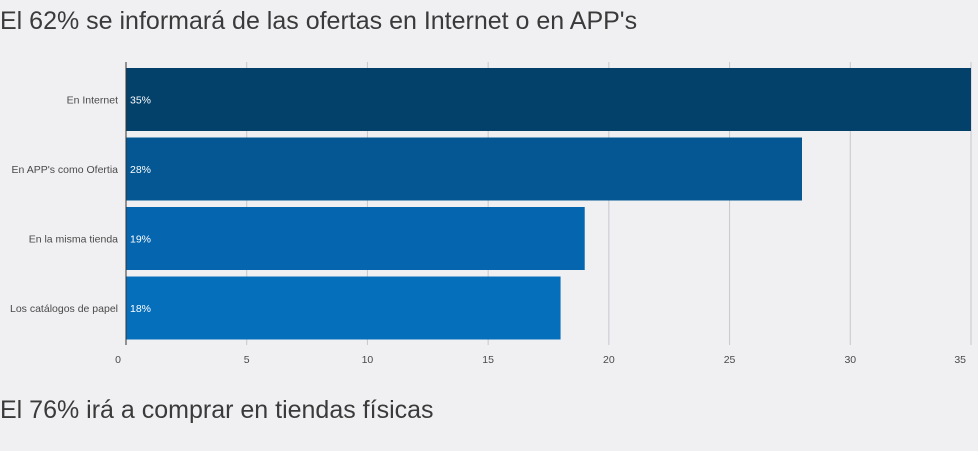  I want to click on data-label: 28%, so click(140, 170).